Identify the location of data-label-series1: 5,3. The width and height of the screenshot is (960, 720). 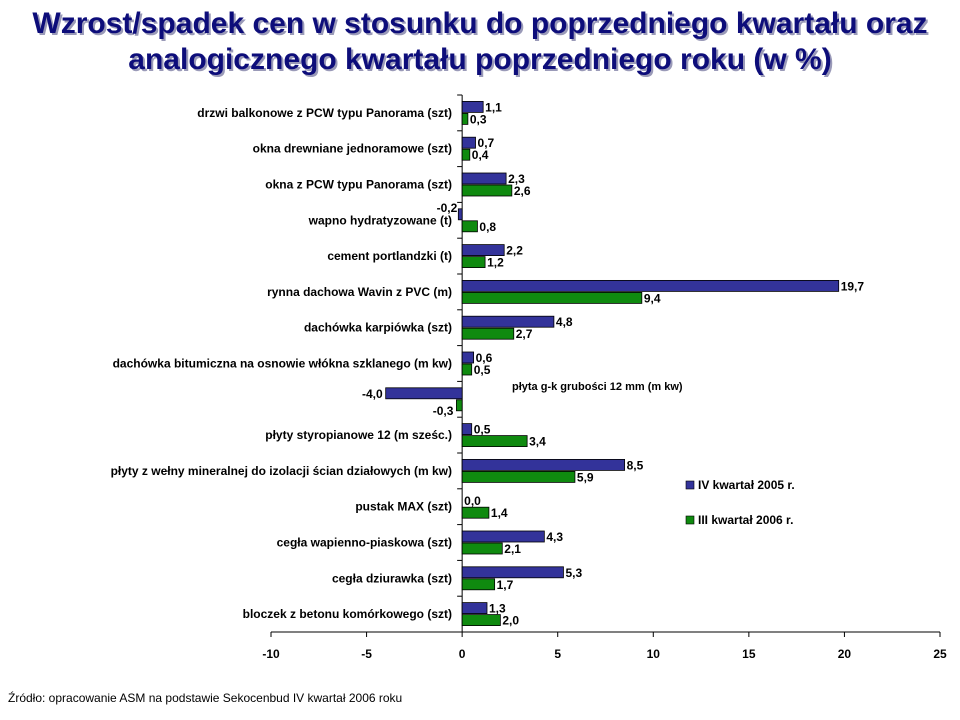
(573, 573).